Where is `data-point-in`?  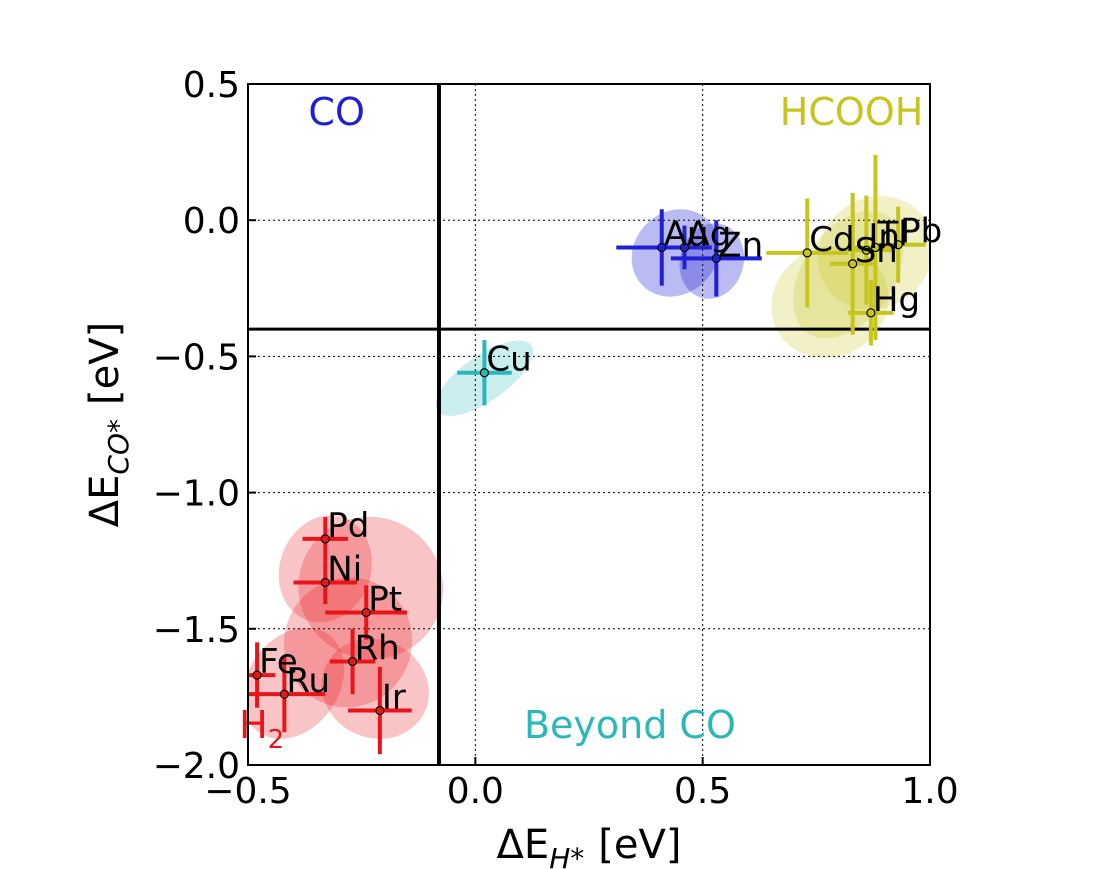 data-point-in is located at coordinates (866, 250).